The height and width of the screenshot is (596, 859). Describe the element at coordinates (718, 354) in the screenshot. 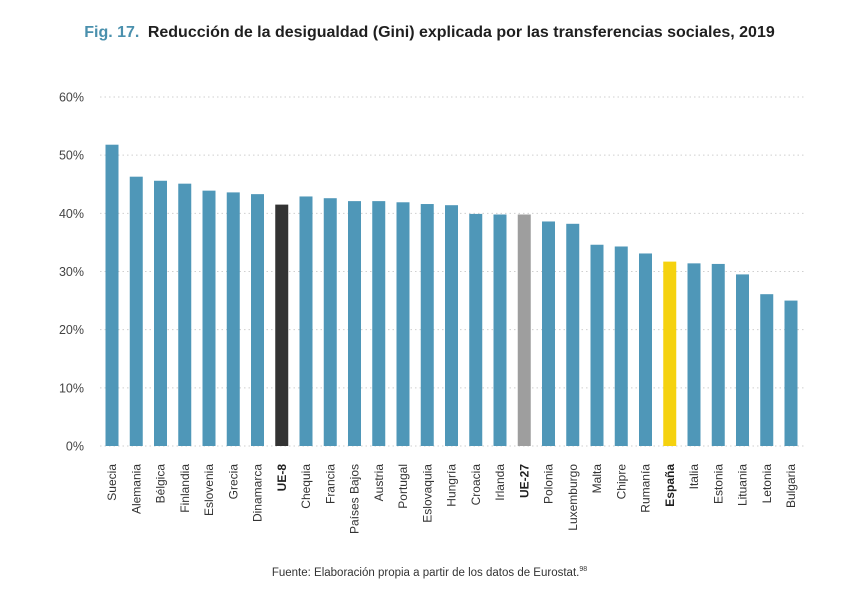

I see `bar-estonia` at that location.